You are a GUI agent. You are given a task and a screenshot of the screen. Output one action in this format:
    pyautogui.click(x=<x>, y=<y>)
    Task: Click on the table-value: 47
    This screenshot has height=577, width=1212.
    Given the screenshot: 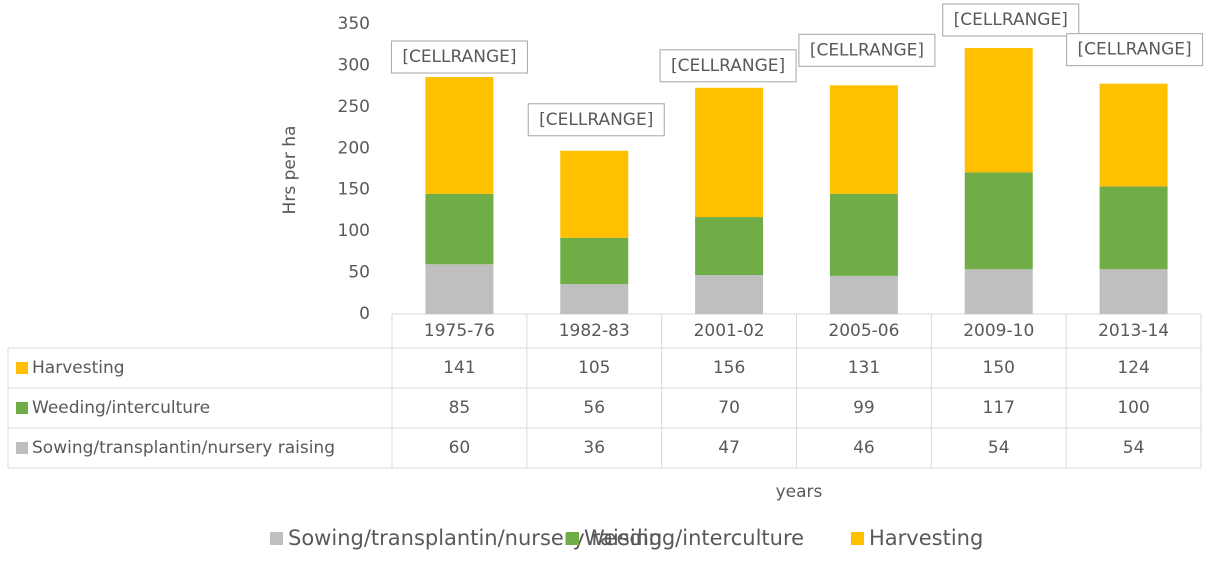 What is the action you would take?
    pyautogui.click(x=729, y=448)
    